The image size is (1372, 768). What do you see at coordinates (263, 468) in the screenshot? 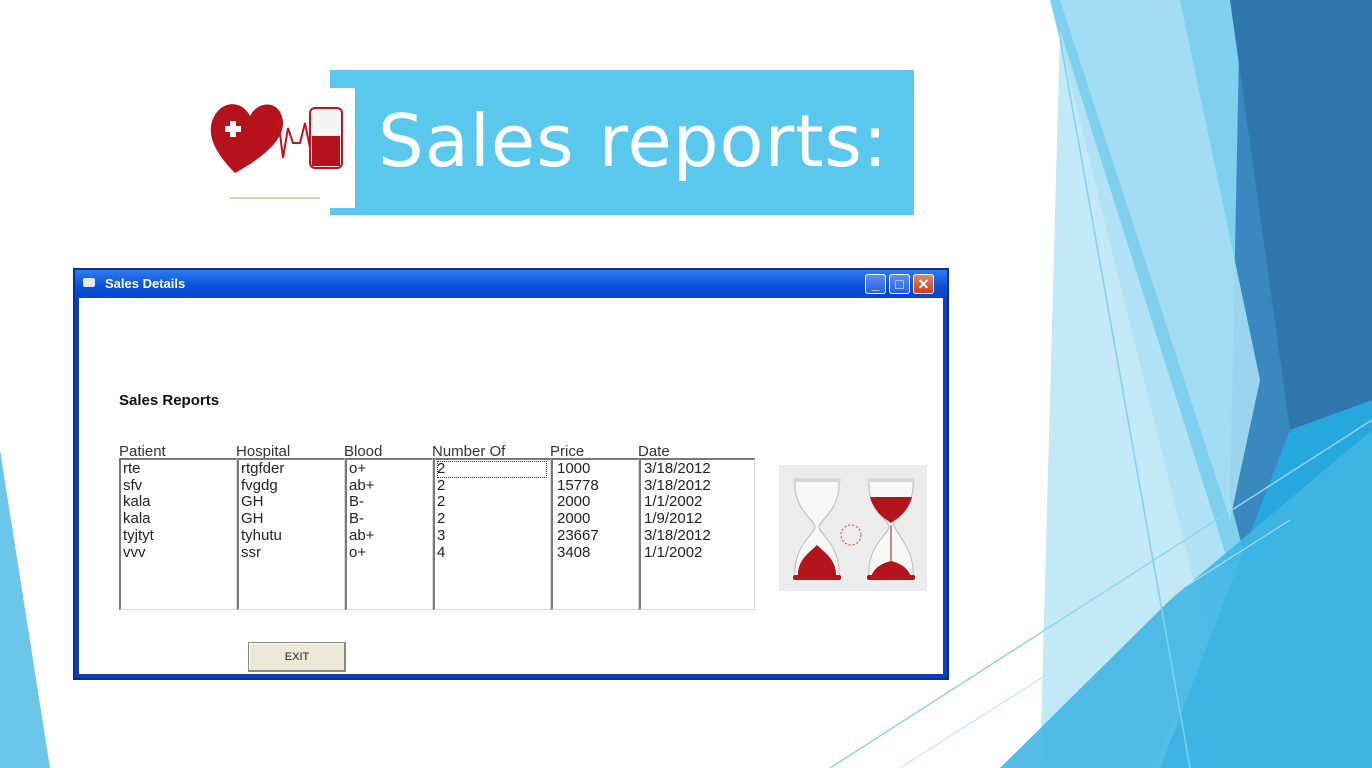
I see `list-item: rtgfder` at bounding box center [263, 468].